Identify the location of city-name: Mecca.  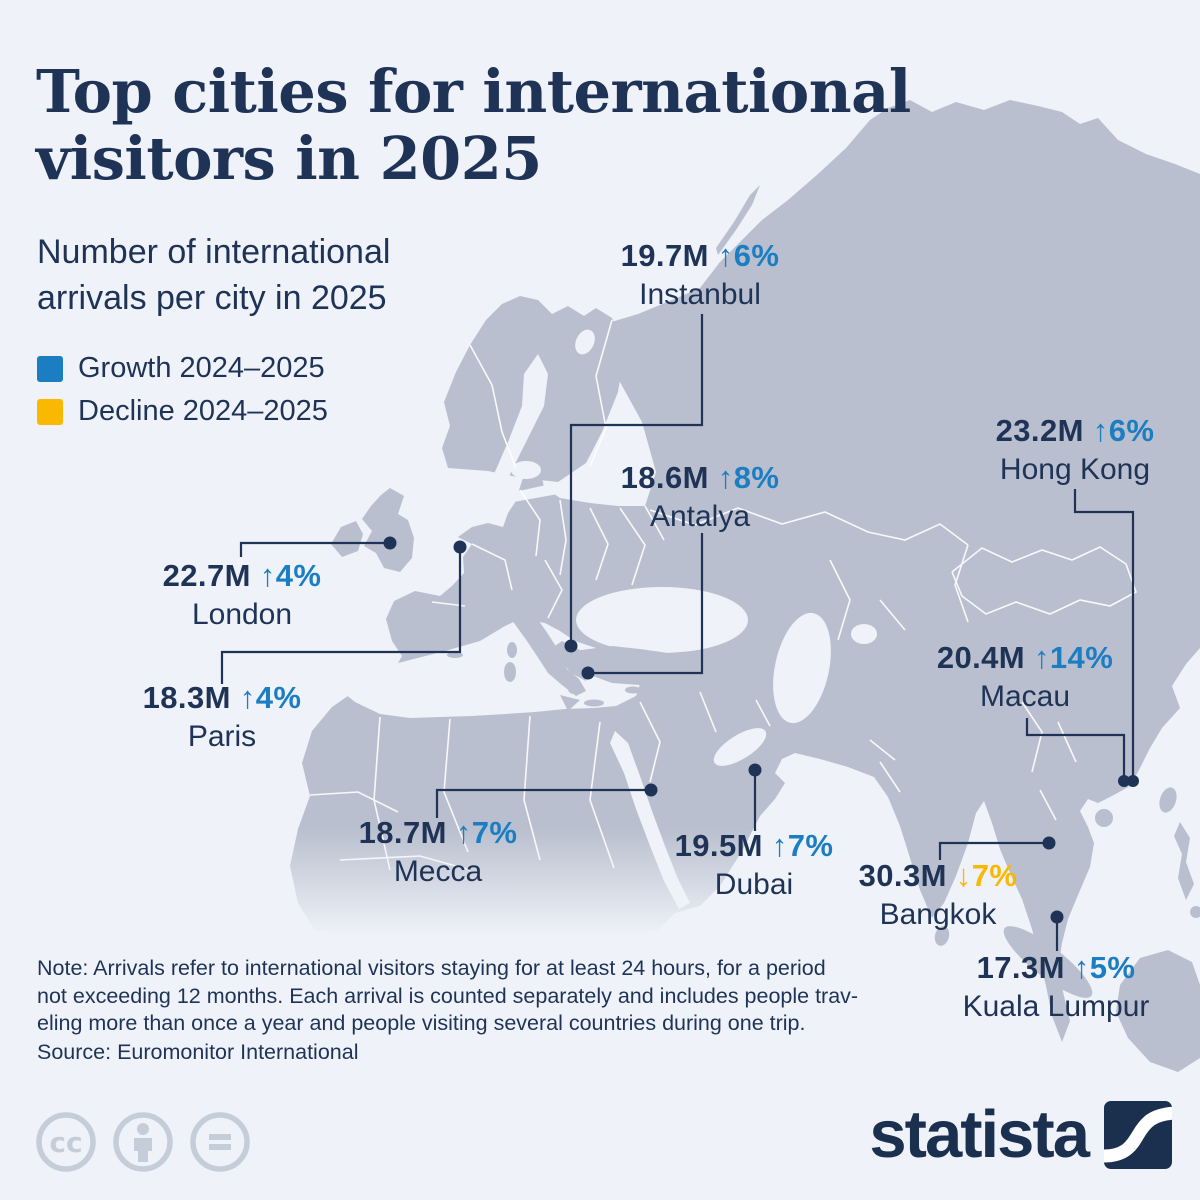
(438, 871).